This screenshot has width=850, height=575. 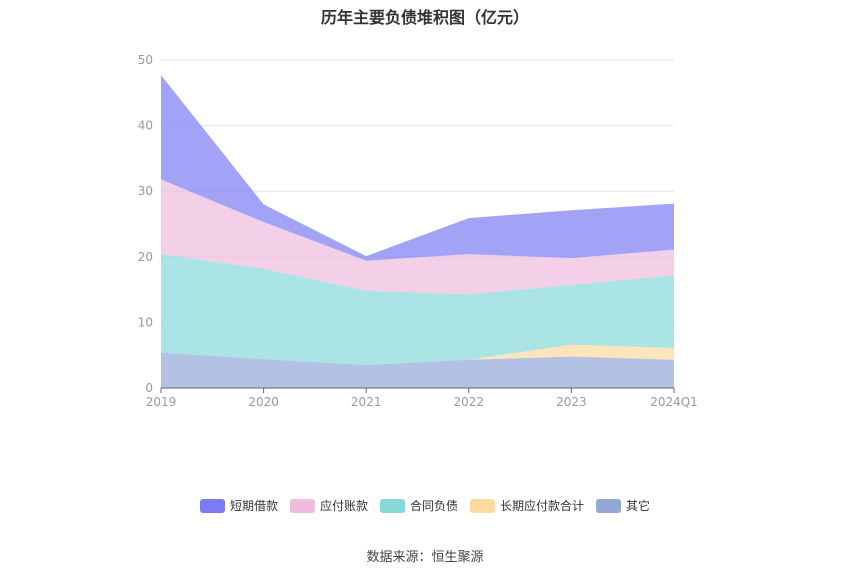 What do you see at coordinates (417, 310) in the screenshot?
I see `area-合同负债` at bounding box center [417, 310].